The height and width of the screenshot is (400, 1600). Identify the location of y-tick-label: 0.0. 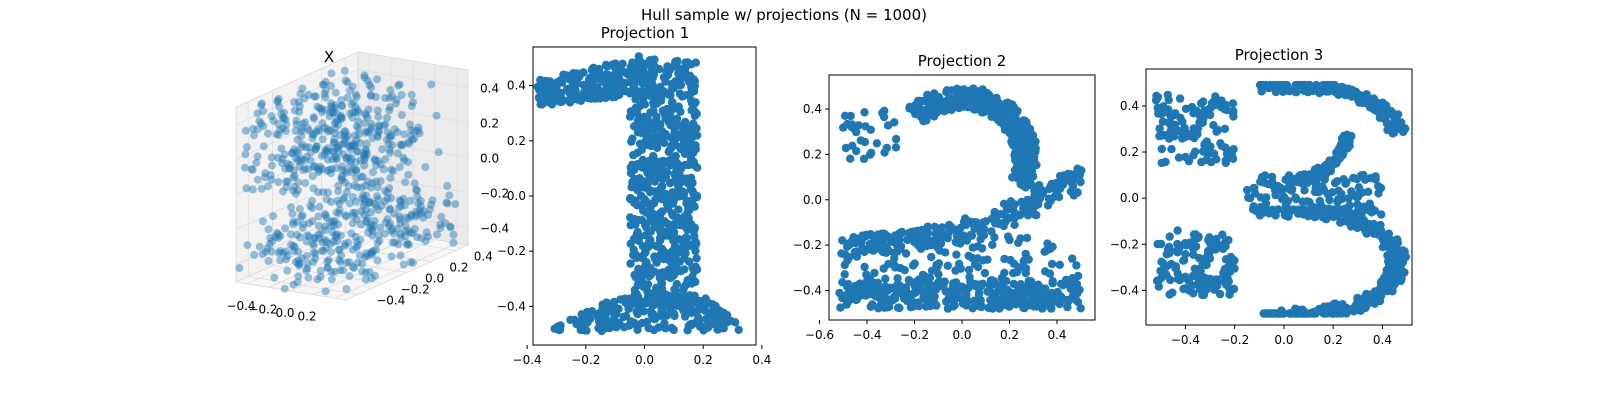
(812, 200).